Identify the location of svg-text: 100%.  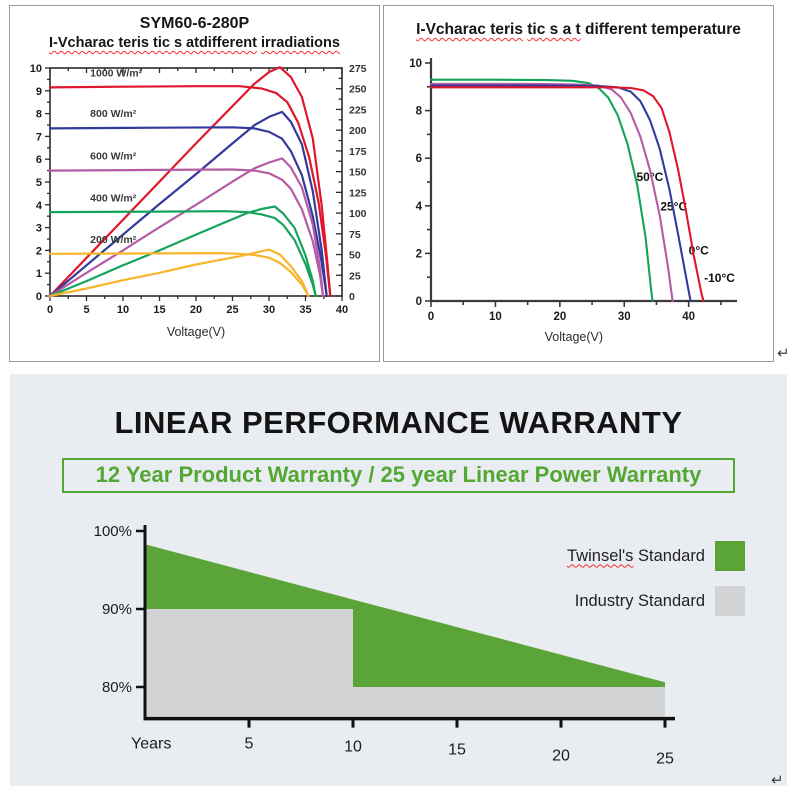
(113, 531).